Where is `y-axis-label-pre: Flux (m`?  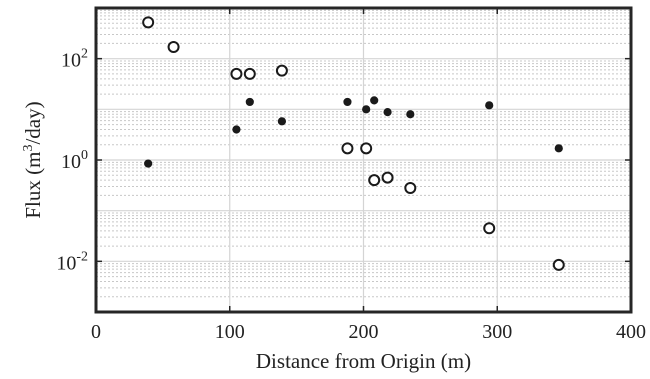 y-axis-label-pre: Flux (m is located at coordinates (33, 185).